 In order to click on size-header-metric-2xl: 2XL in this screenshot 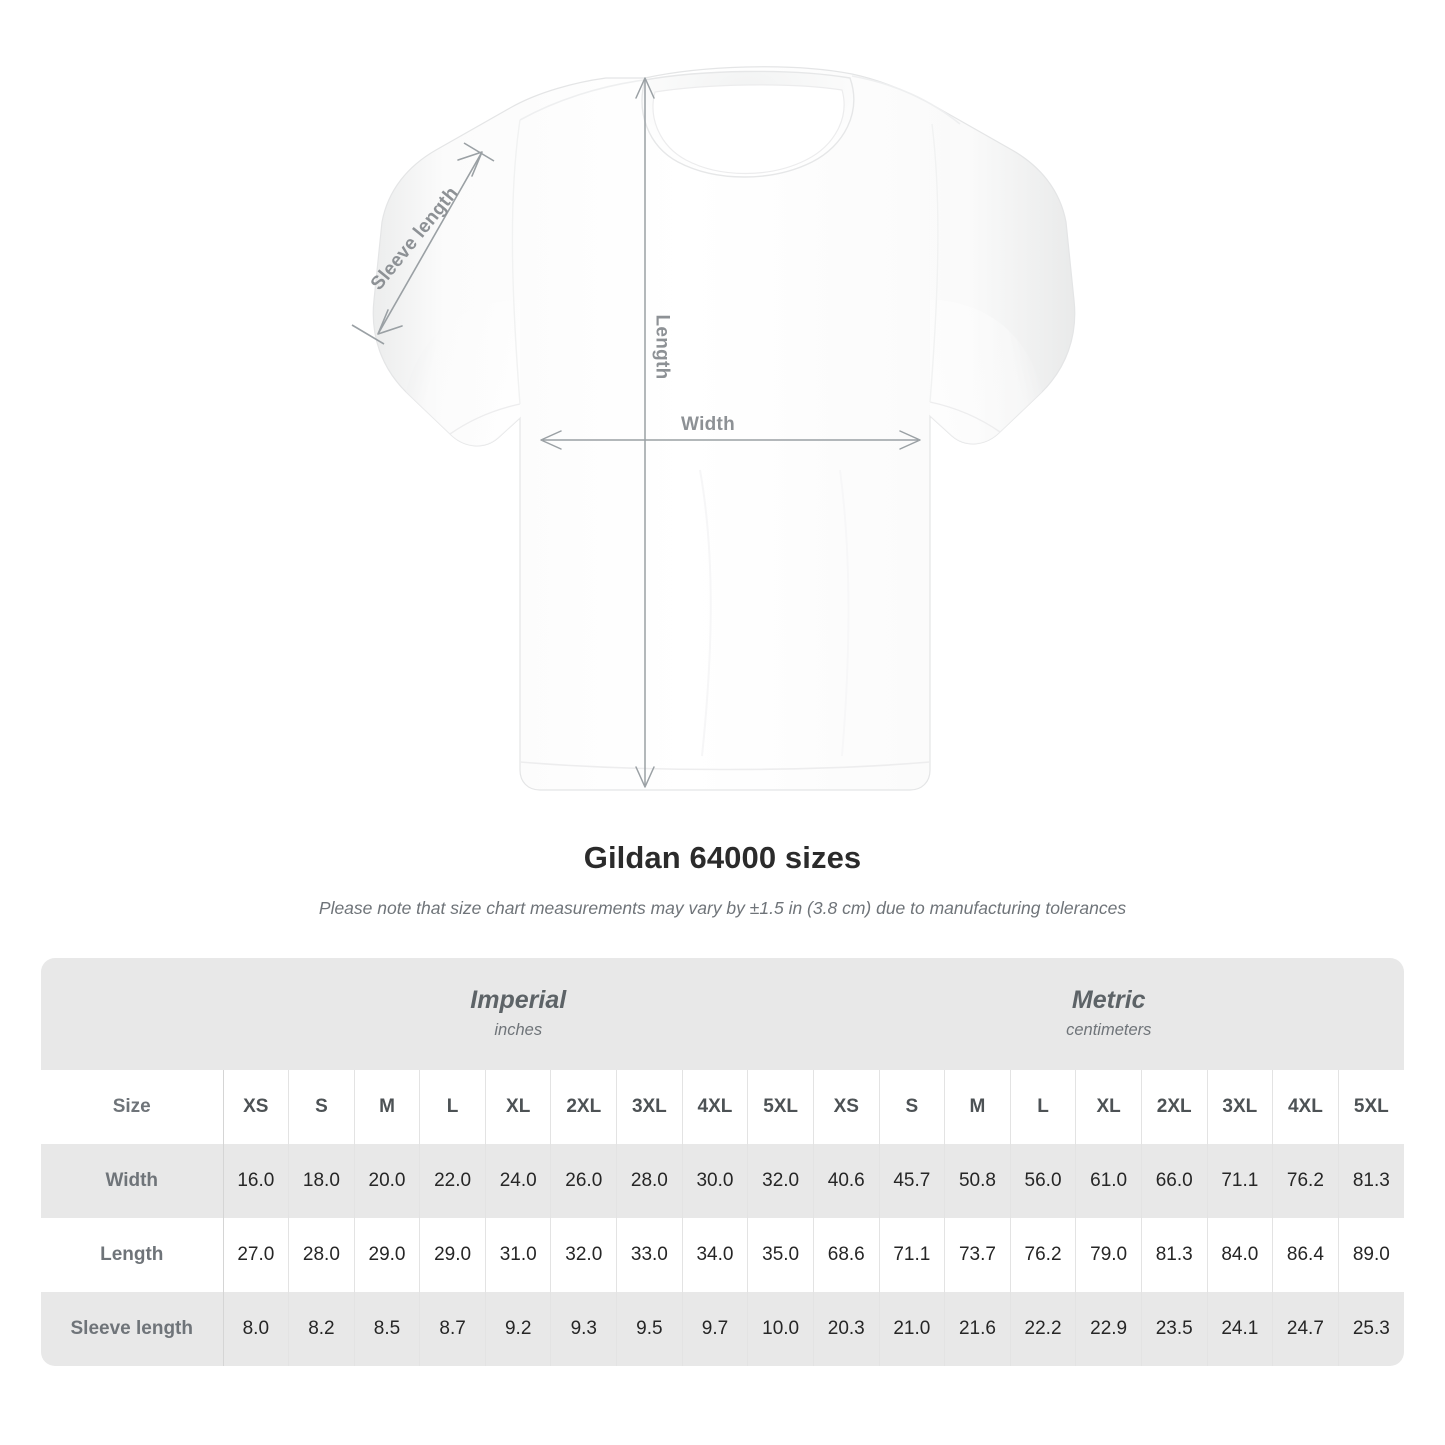, I will do `click(1174, 1106)`.